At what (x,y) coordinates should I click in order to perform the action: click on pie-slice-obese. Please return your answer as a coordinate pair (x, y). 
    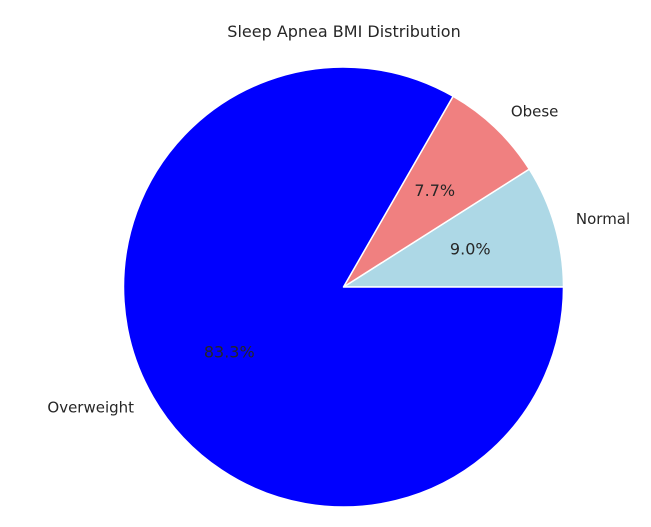
    Looking at the image, I should click on (436, 191).